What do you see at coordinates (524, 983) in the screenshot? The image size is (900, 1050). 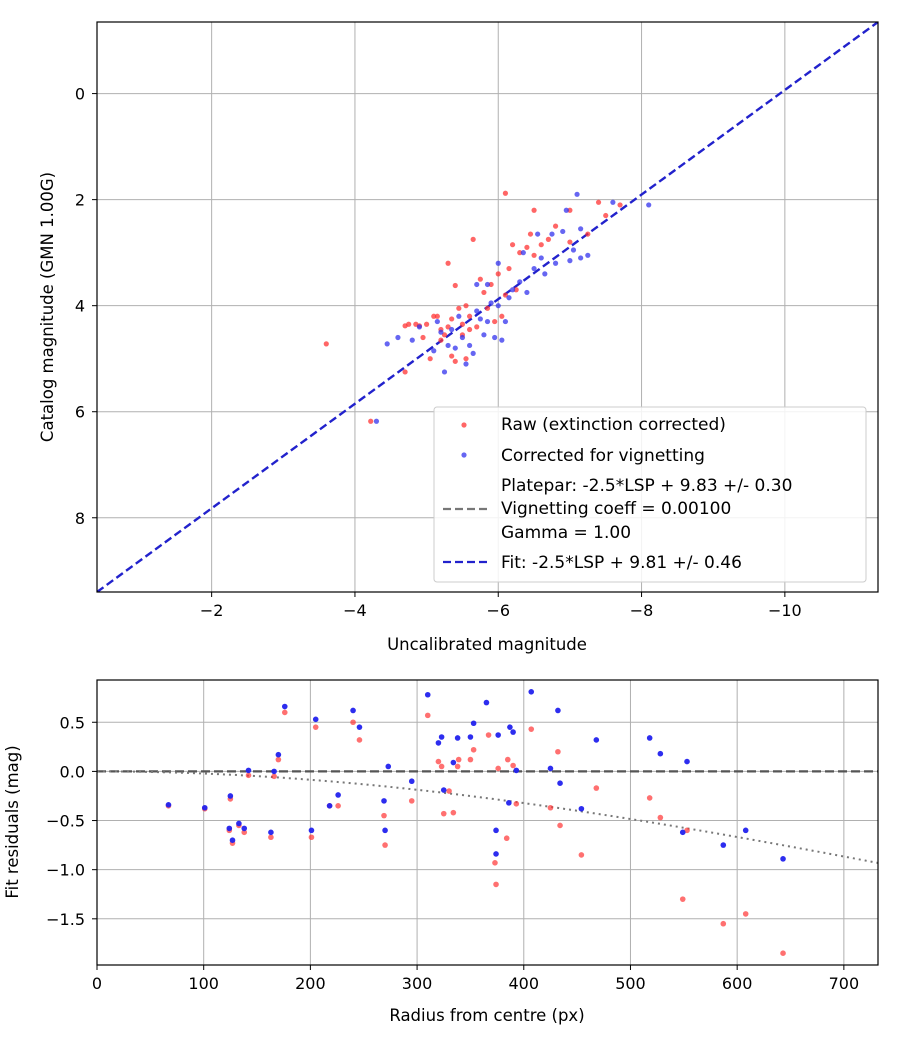 I see `bottom-x-tick-label: 400` at bounding box center [524, 983].